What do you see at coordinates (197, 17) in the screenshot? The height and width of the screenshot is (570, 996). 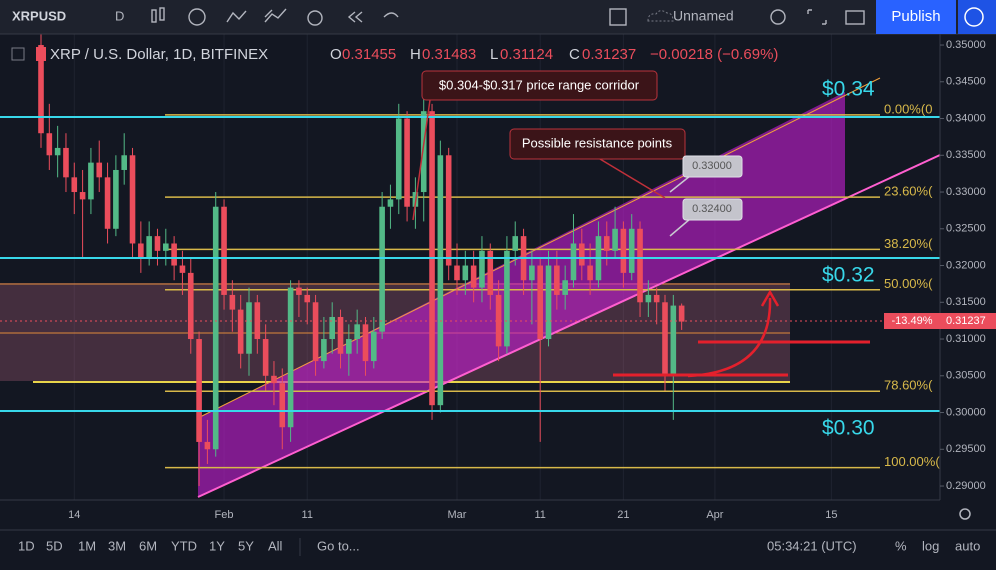 I see `indicators-icon` at bounding box center [197, 17].